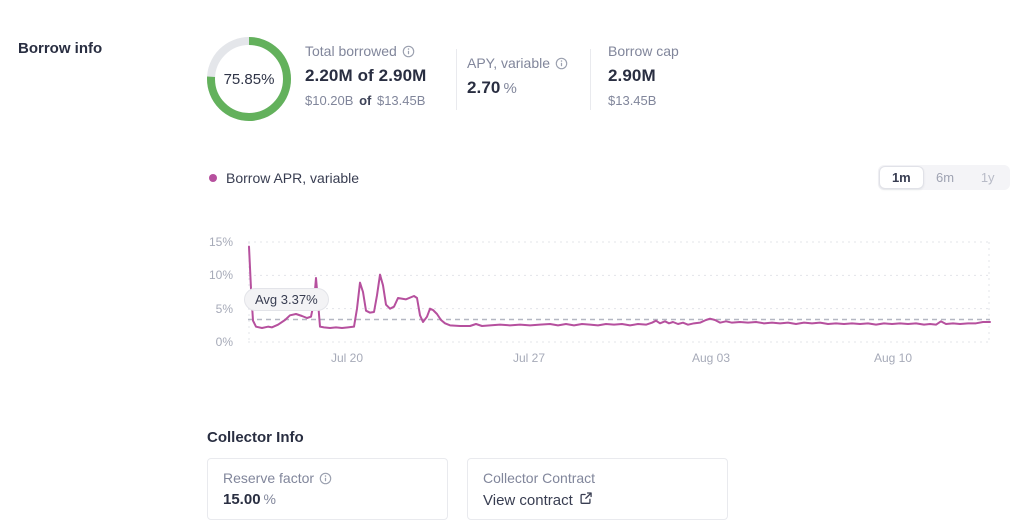 This screenshot has width=1024, height=531. Describe the element at coordinates (224, 308) in the screenshot. I see `y-tick-label: 5%` at that location.